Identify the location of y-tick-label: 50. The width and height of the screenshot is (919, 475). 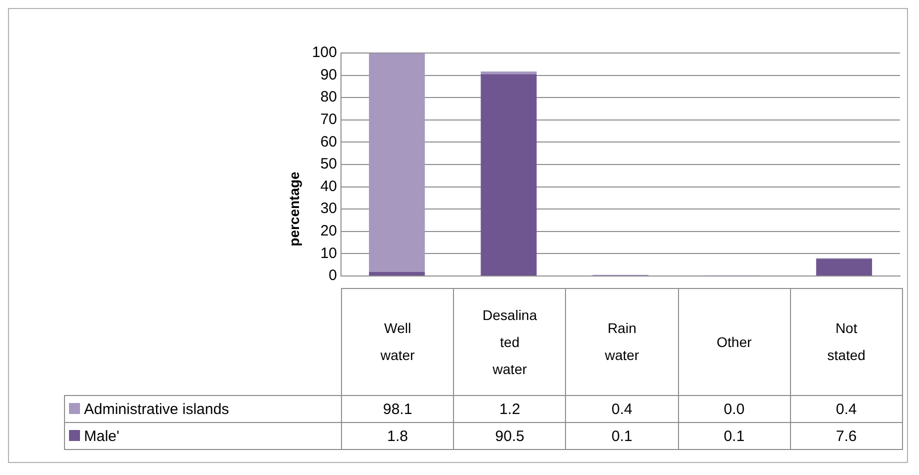
(328, 164).